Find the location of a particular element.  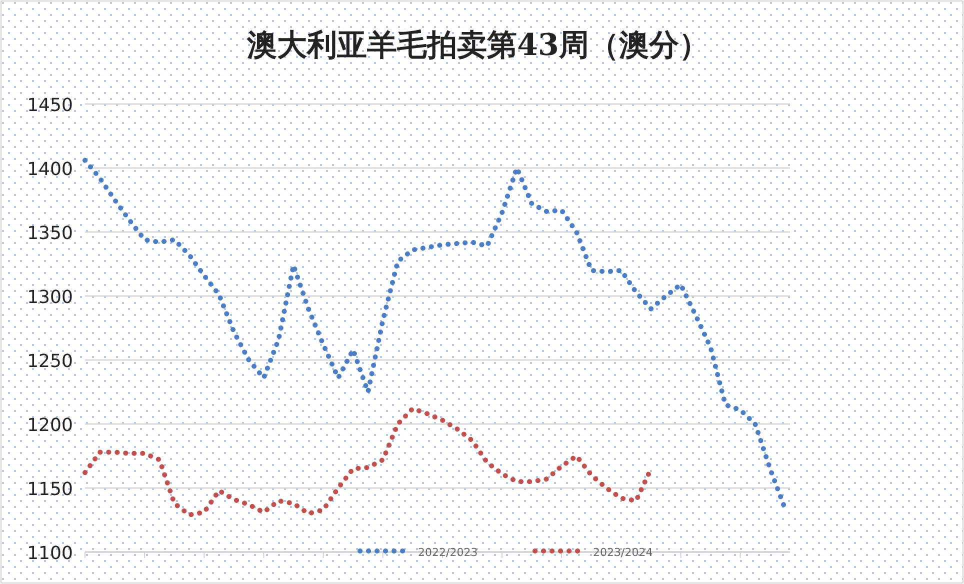

legend-label: 2022/2023 is located at coordinates (448, 552).